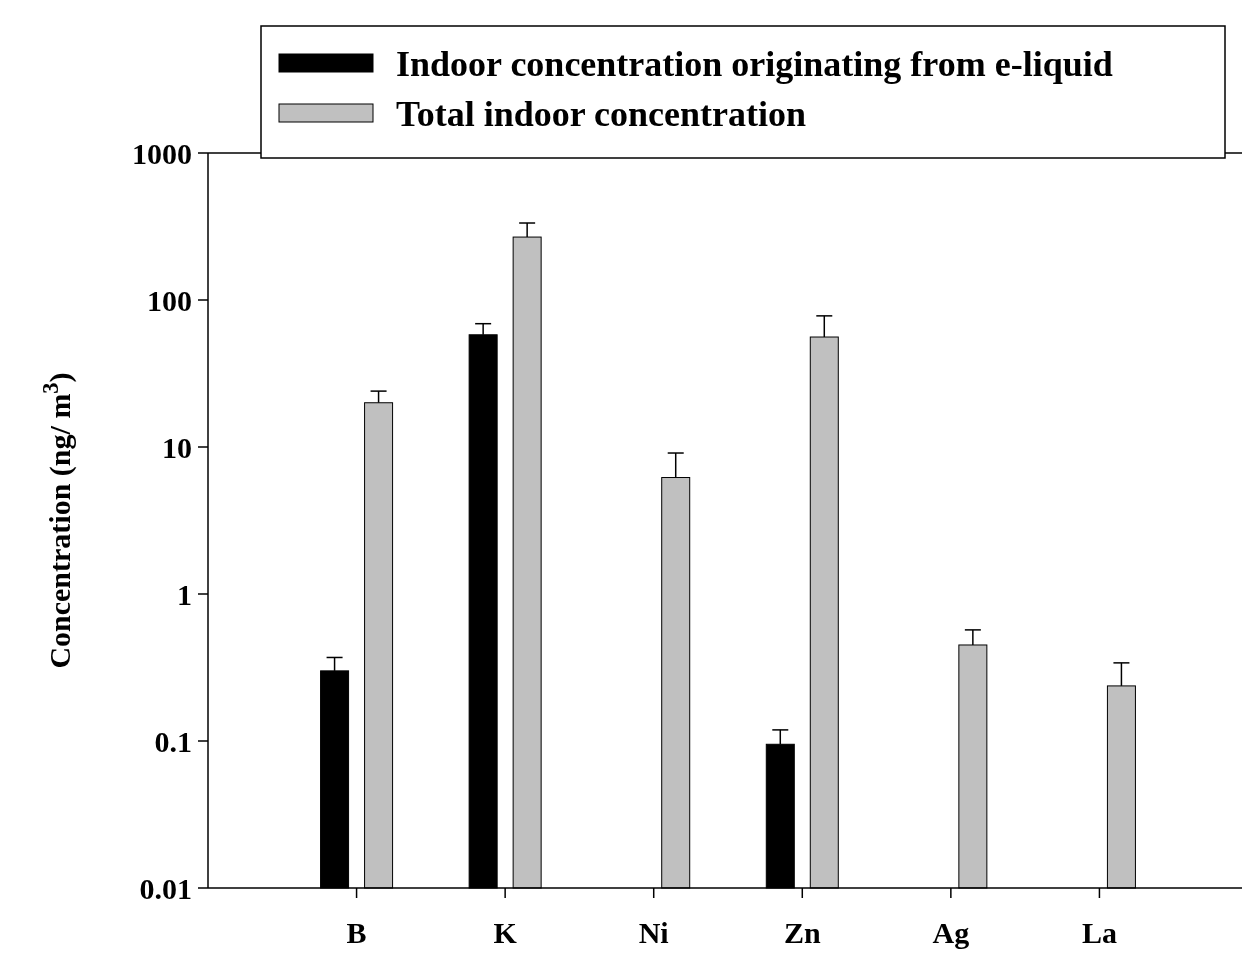  What do you see at coordinates (173, 741) in the screenshot?
I see `y-tick-label: 0.1` at bounding box center [173, 741].